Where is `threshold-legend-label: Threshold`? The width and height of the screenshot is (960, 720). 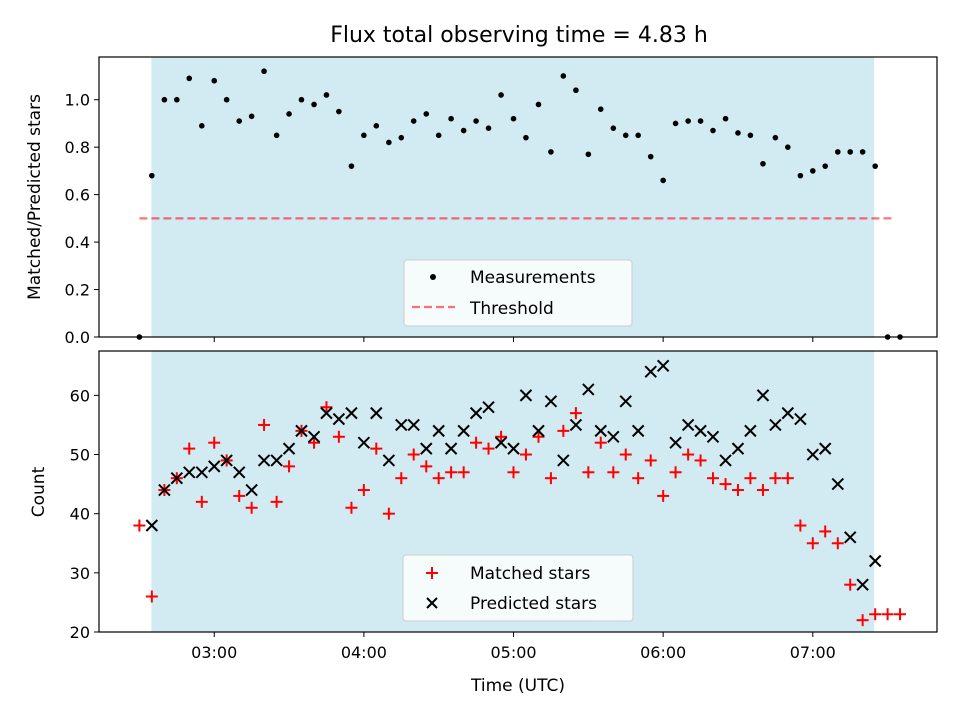
threshold-legend-label: Threshold is located at coordinates (511, 309).